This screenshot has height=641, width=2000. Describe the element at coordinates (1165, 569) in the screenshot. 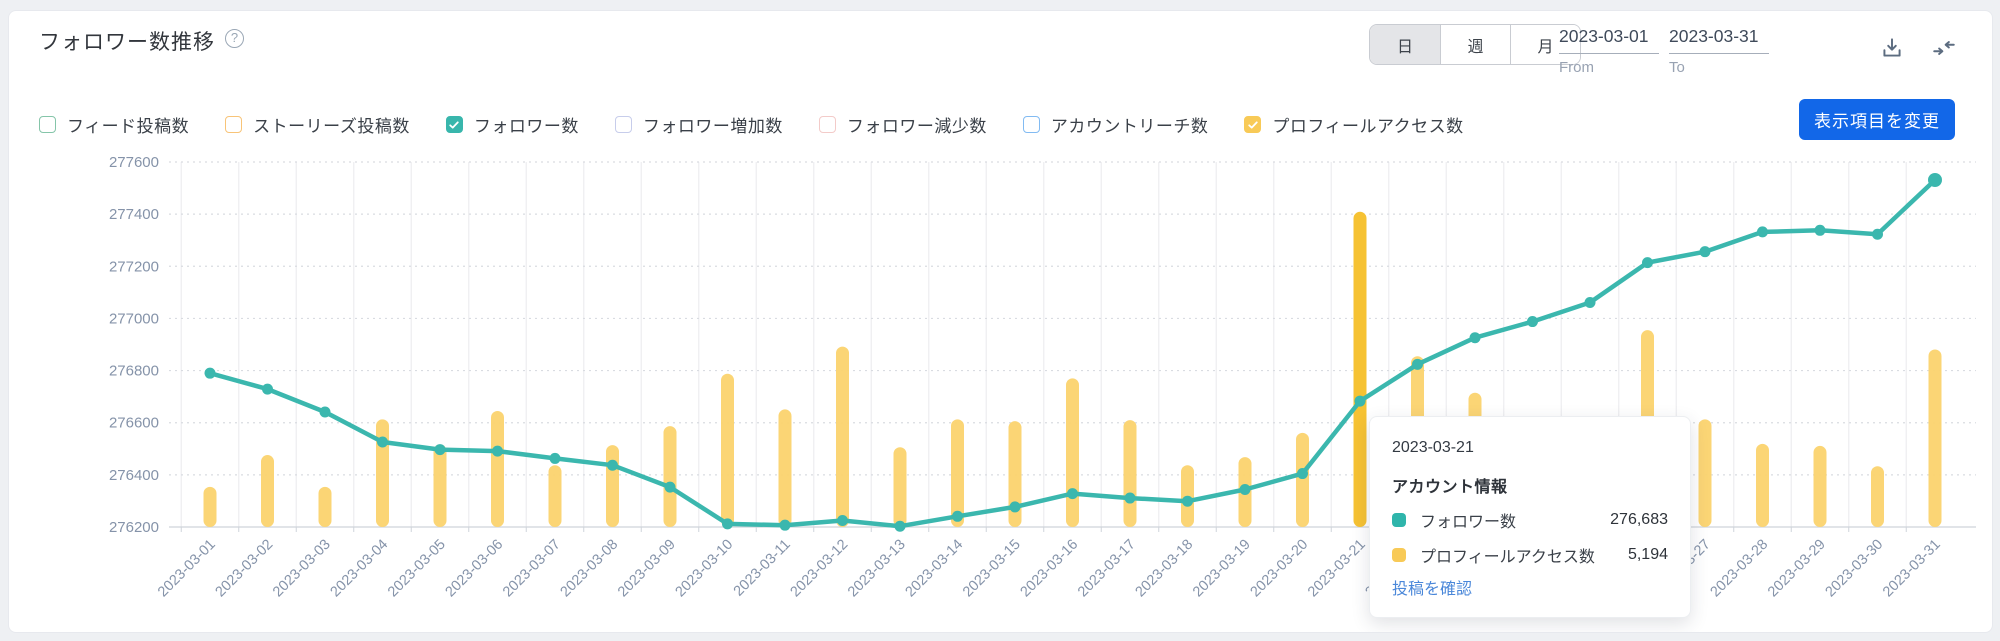

I see `x-axis-label: 2023-03-18` at that location.